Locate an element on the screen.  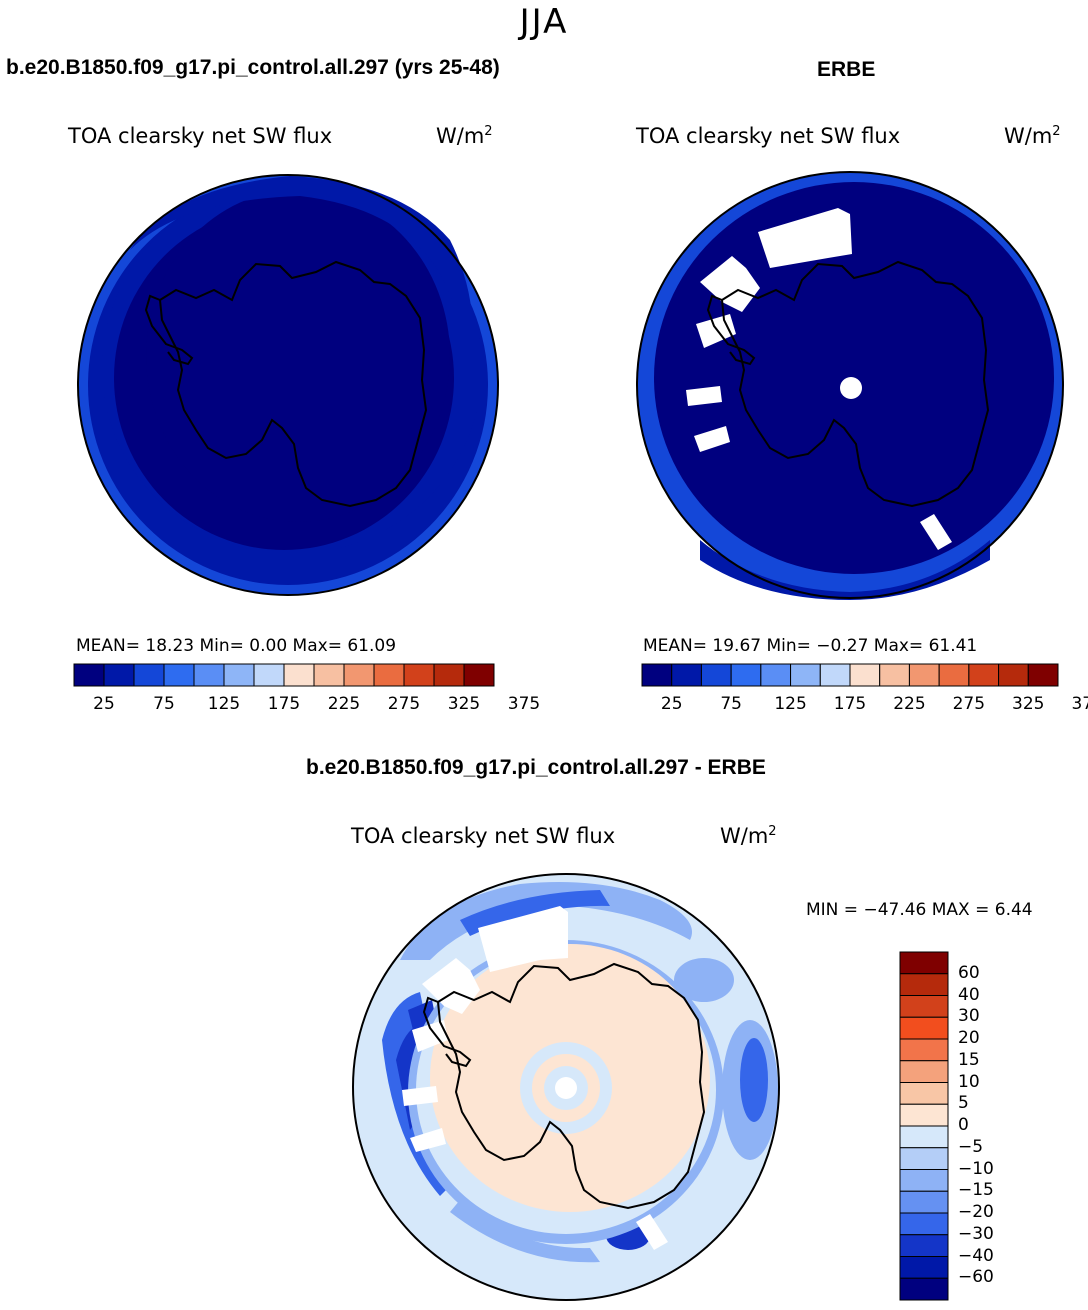
panel-2-colorbar is located at coordinates (850, 675).